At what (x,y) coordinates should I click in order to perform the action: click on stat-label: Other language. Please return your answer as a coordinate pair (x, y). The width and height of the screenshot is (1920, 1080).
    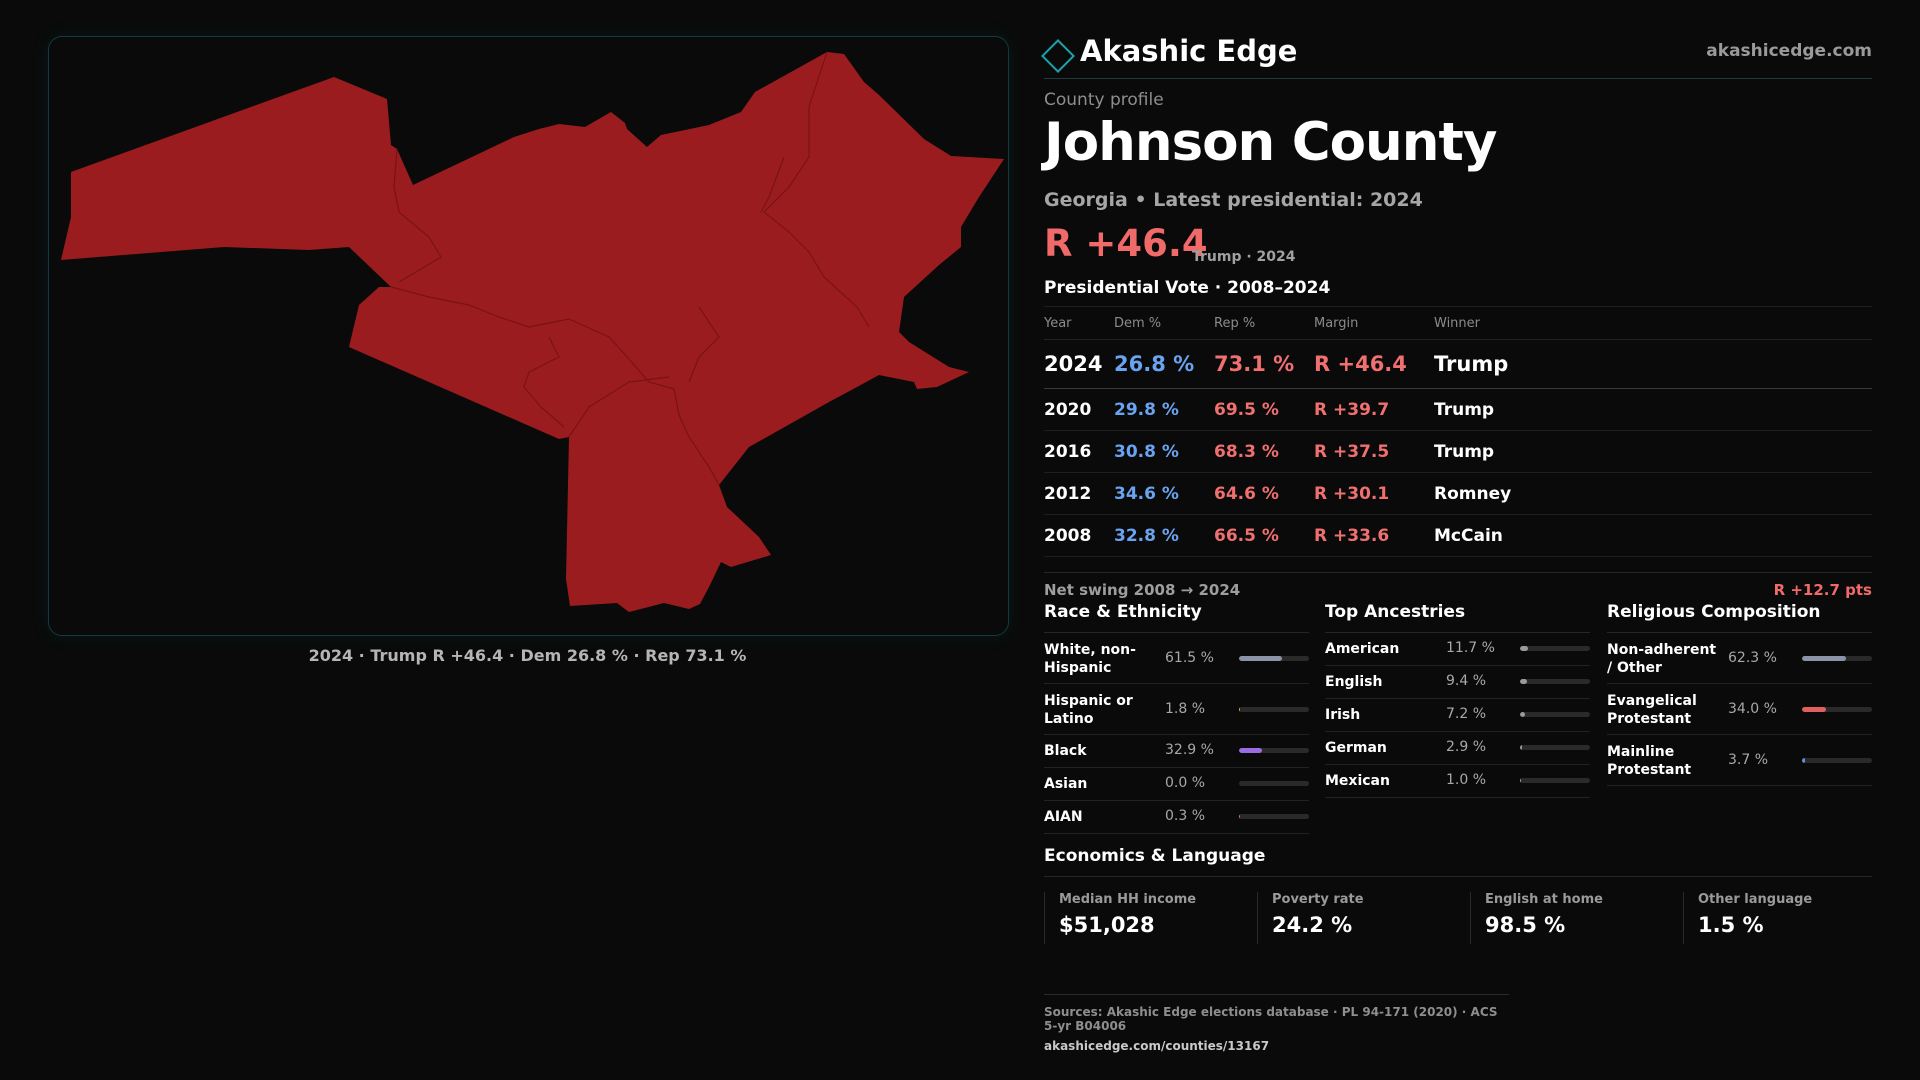
    Looking at the image, I should click on (1755, 899).